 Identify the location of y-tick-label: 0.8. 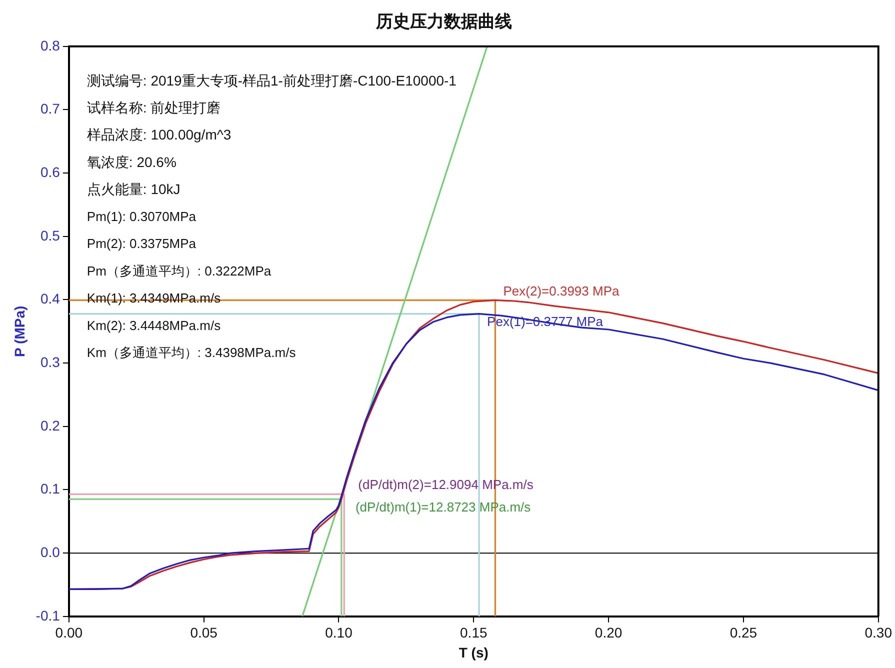
(50, 45).